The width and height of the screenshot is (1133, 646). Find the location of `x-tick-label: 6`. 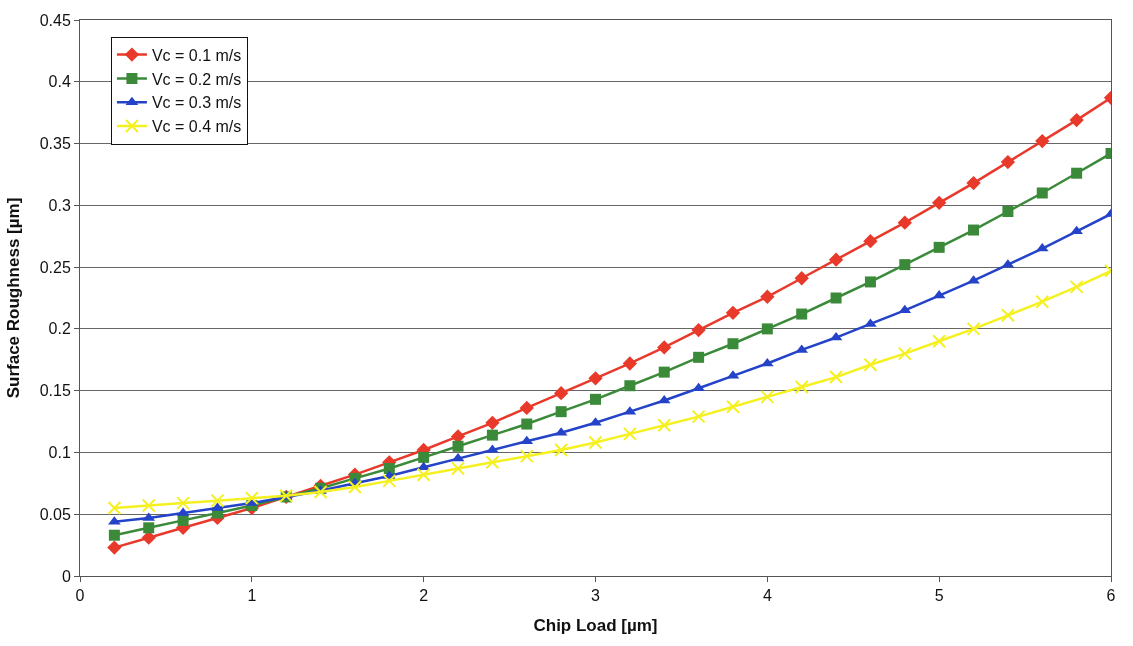

x-tick-label: 6 is located at coordinates (1111, 596).